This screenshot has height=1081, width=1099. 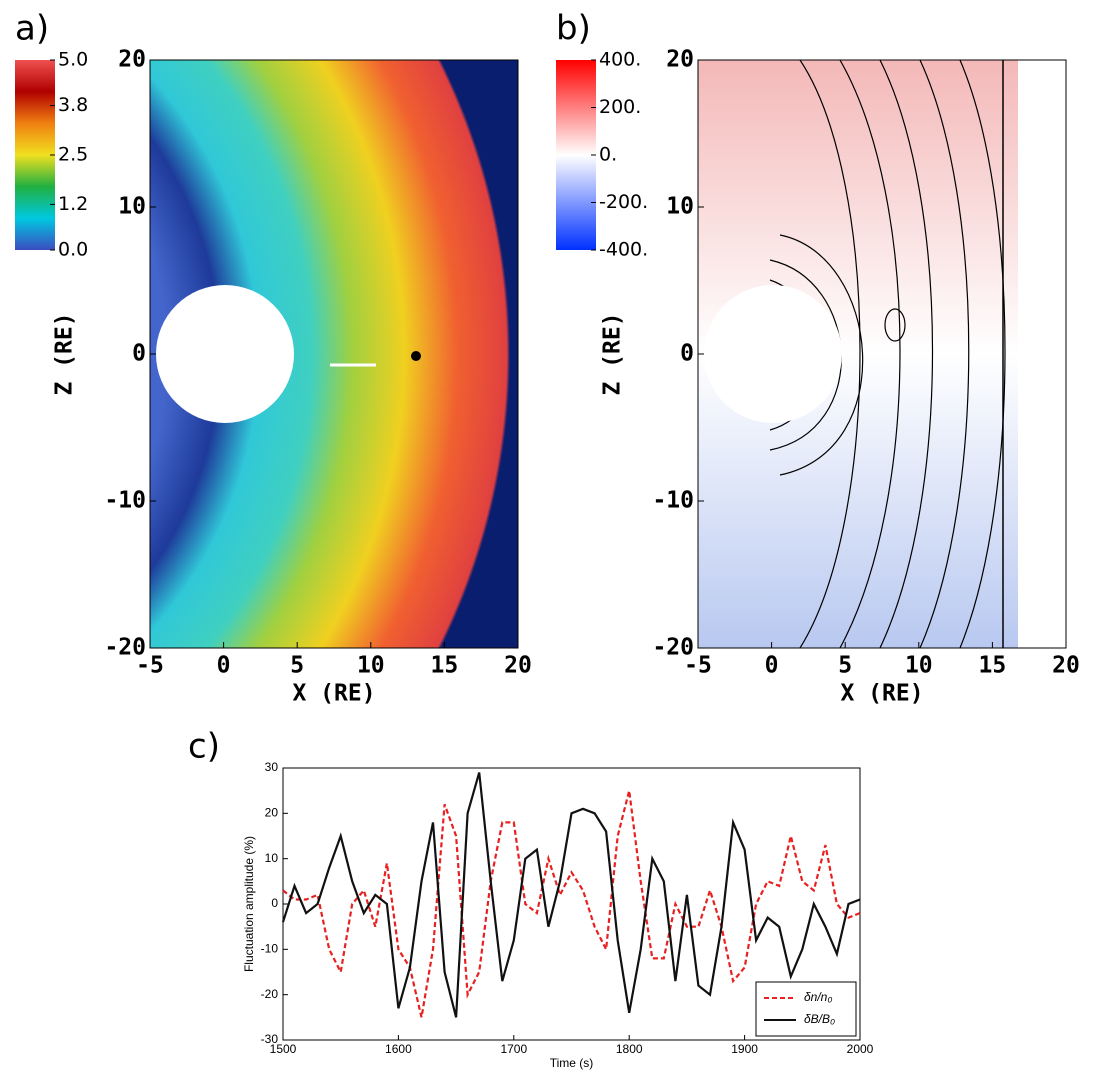 I want to click on colorbar-tick-label: -200., so click(x=623, y=202).